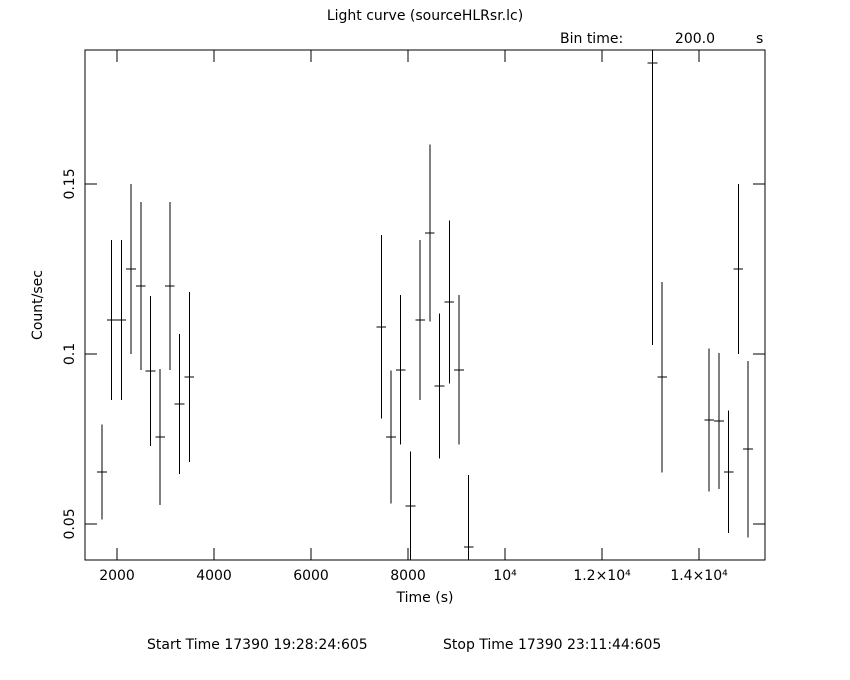 Image resolution: width=850 pixels, height=680 pixels. Describe the element at coordinates (214, 576) in the screenshot. I see `x-tick-label: 4000` at that location.